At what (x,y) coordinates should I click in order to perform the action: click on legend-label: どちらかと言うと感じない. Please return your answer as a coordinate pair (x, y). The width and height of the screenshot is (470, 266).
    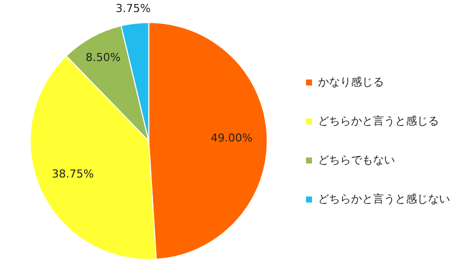
    Looking at the image, I should click on (384, 199).